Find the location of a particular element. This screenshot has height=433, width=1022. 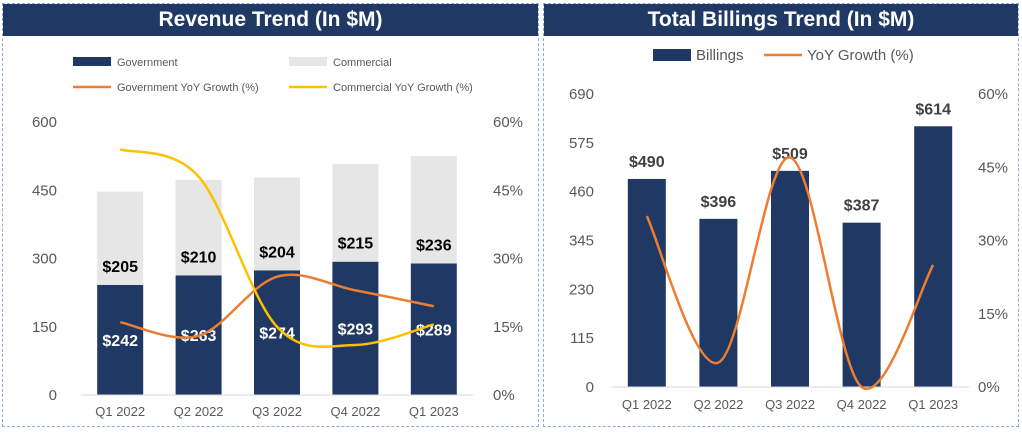

y-axis-tick: 575 is located at coordinates (581, 143).